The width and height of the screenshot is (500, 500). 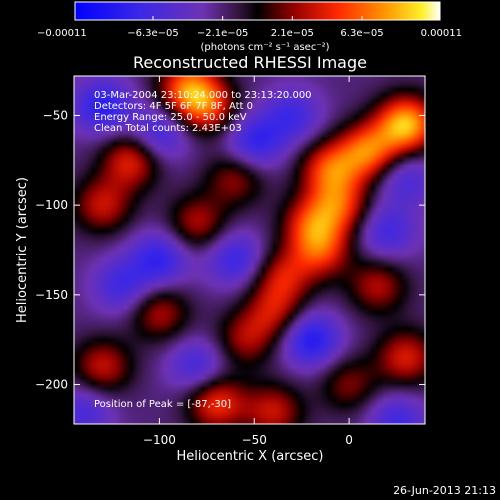 I want to click on colorbar, so click(x=257, y=11).